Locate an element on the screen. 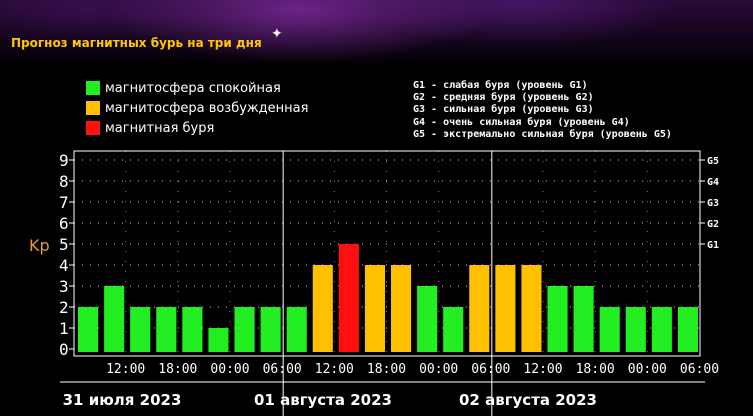 The width and height of the screenshot is (753, 416). y-tick-label: 5 is located at coordinates (64, 244).